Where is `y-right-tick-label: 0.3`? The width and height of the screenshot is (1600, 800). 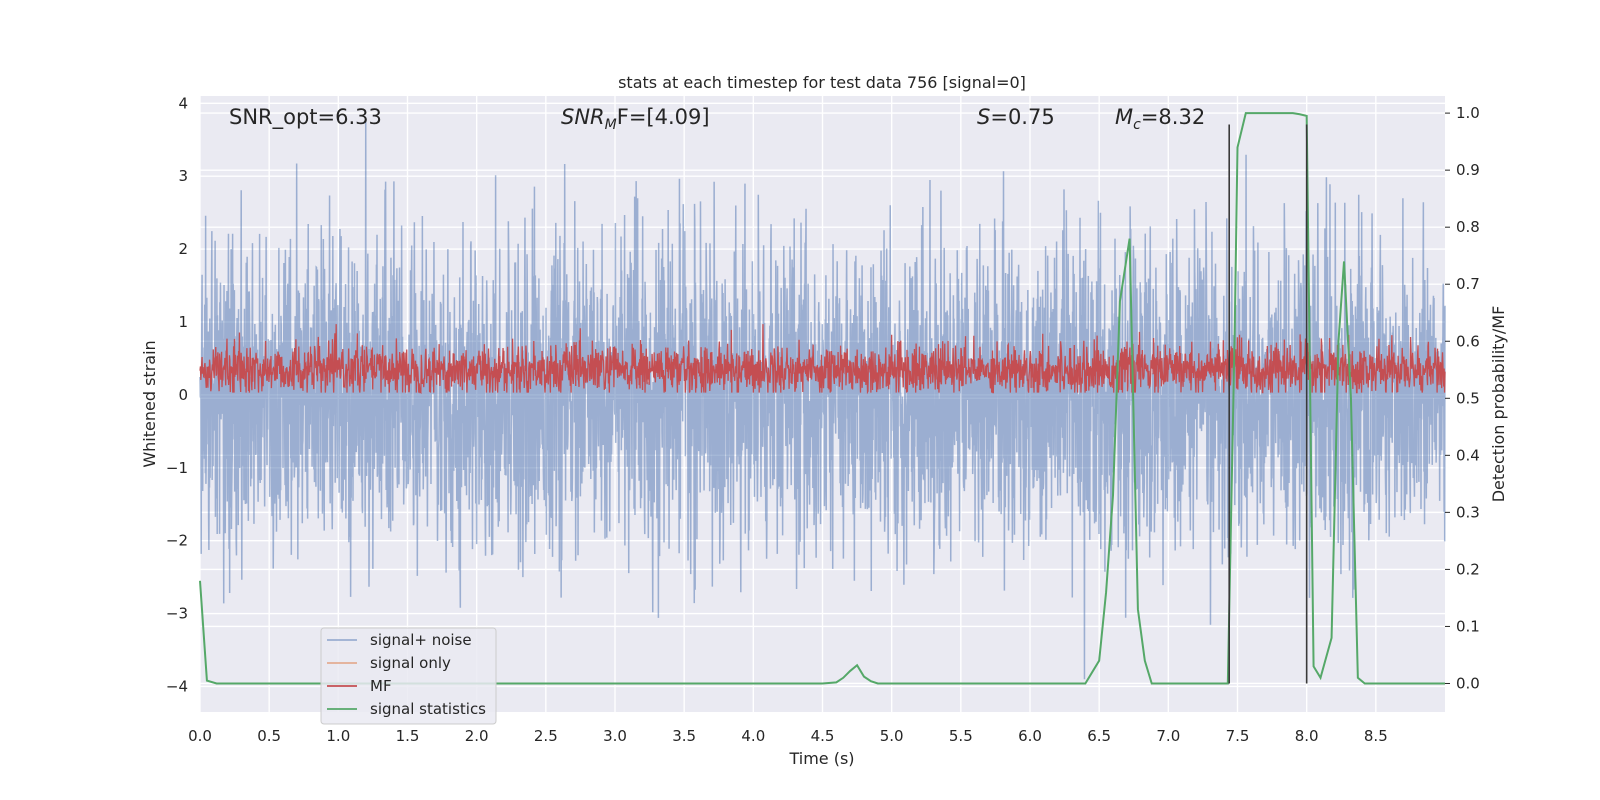
y-right-tick-label: 0.3 is located at coordinates (1468, 512).